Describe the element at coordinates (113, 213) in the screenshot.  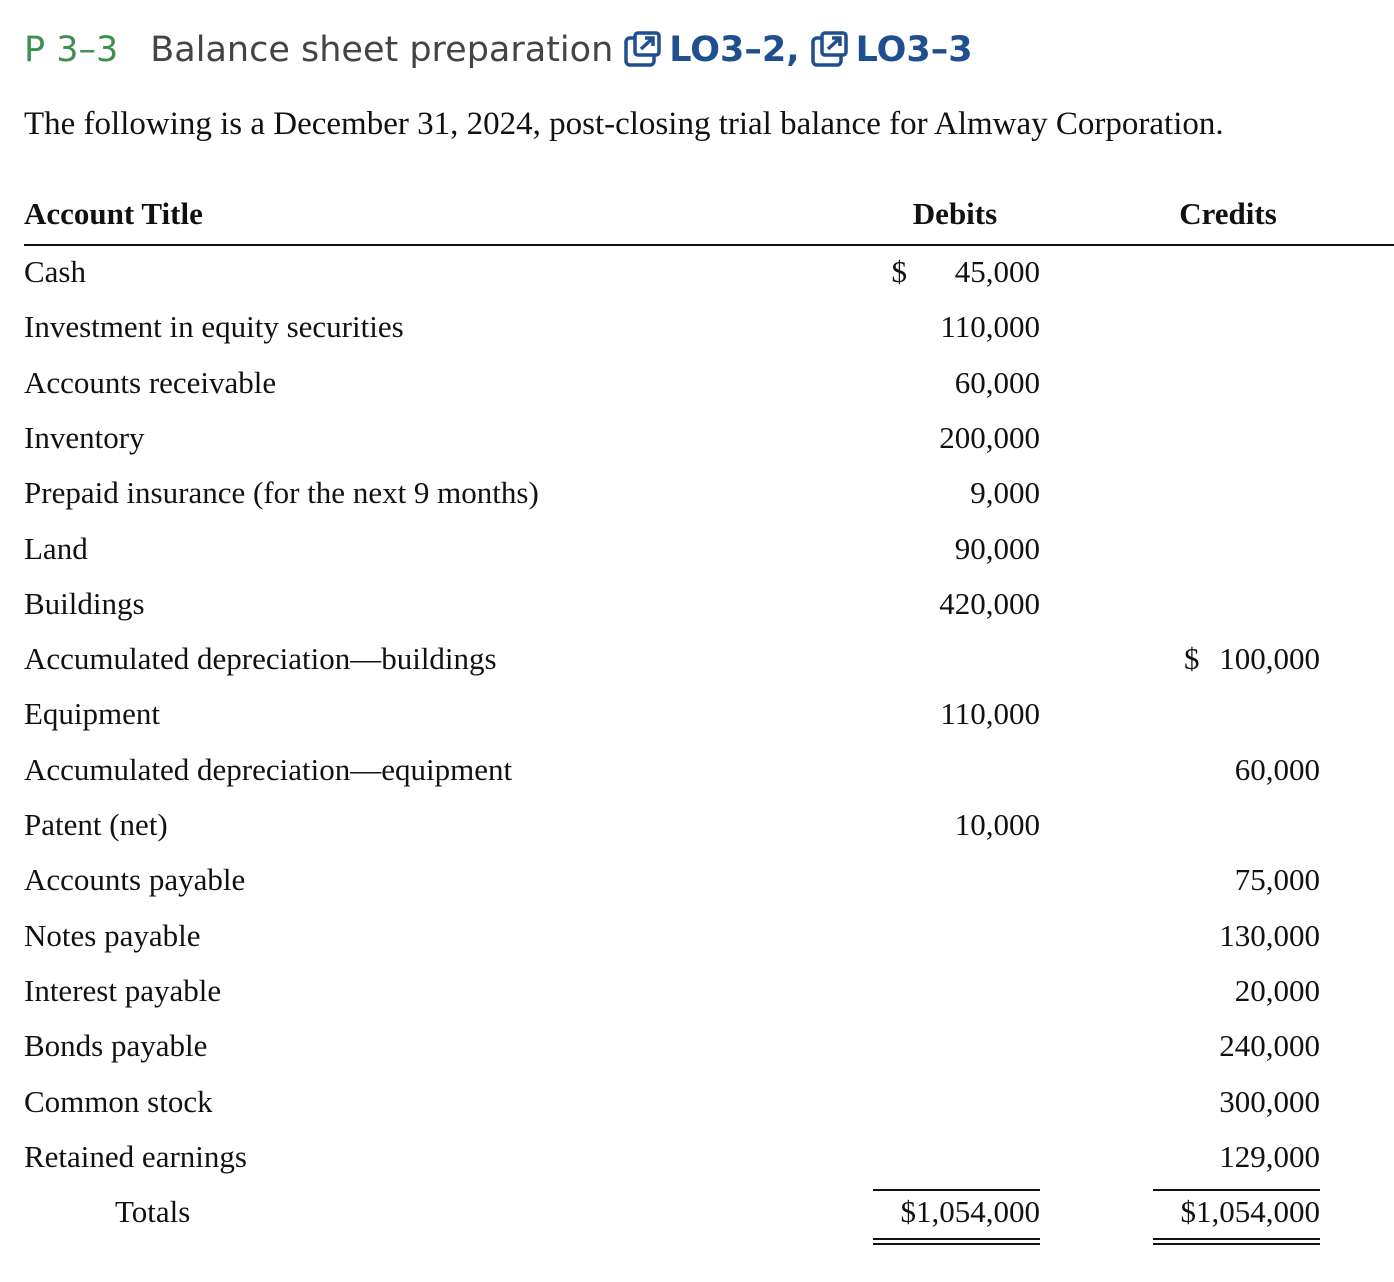
I see `column-header: Account Title` at that location.